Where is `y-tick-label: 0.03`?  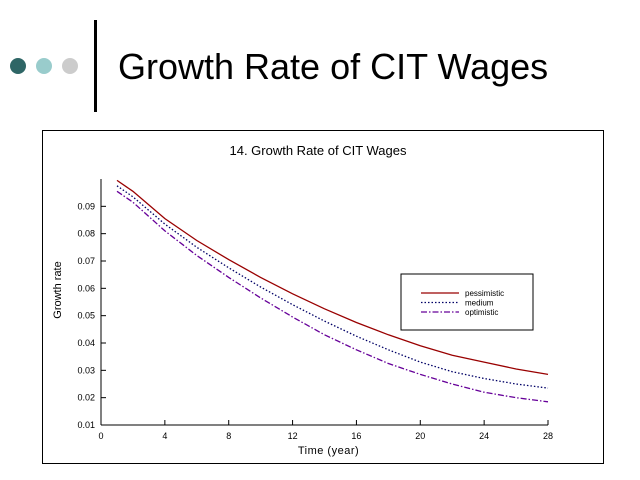
y-tick-label: 0.03 is located at coordinates (86, 370).